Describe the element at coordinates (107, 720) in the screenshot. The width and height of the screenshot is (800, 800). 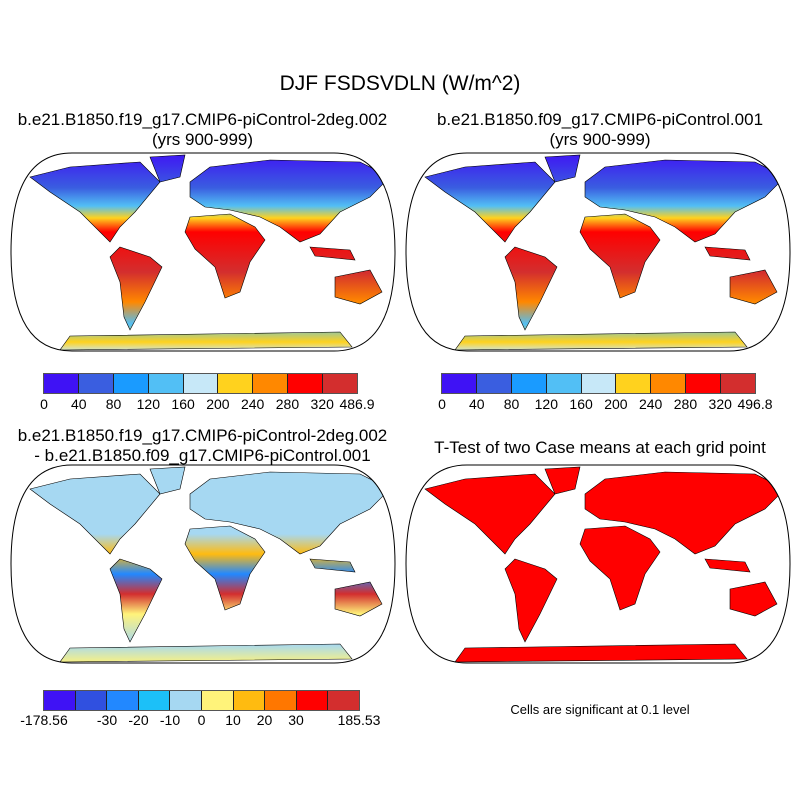
I see `colorbar-tick-label: -30` at that location.